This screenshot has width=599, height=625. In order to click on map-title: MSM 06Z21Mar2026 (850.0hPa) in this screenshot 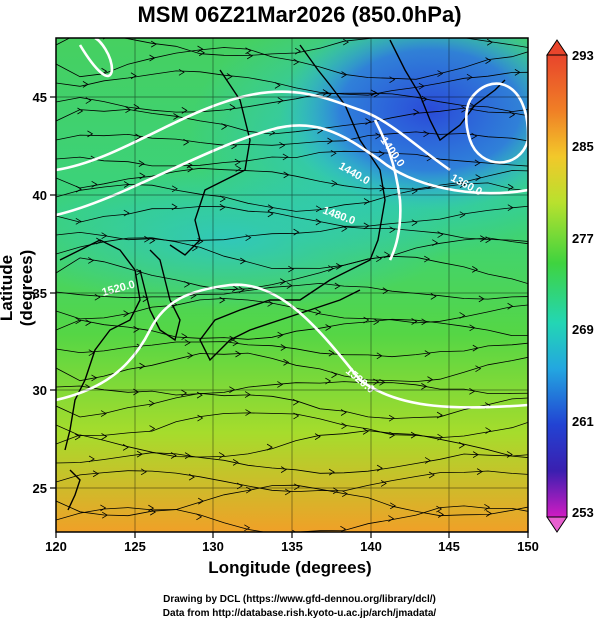, I will do `click(299, 14)`.